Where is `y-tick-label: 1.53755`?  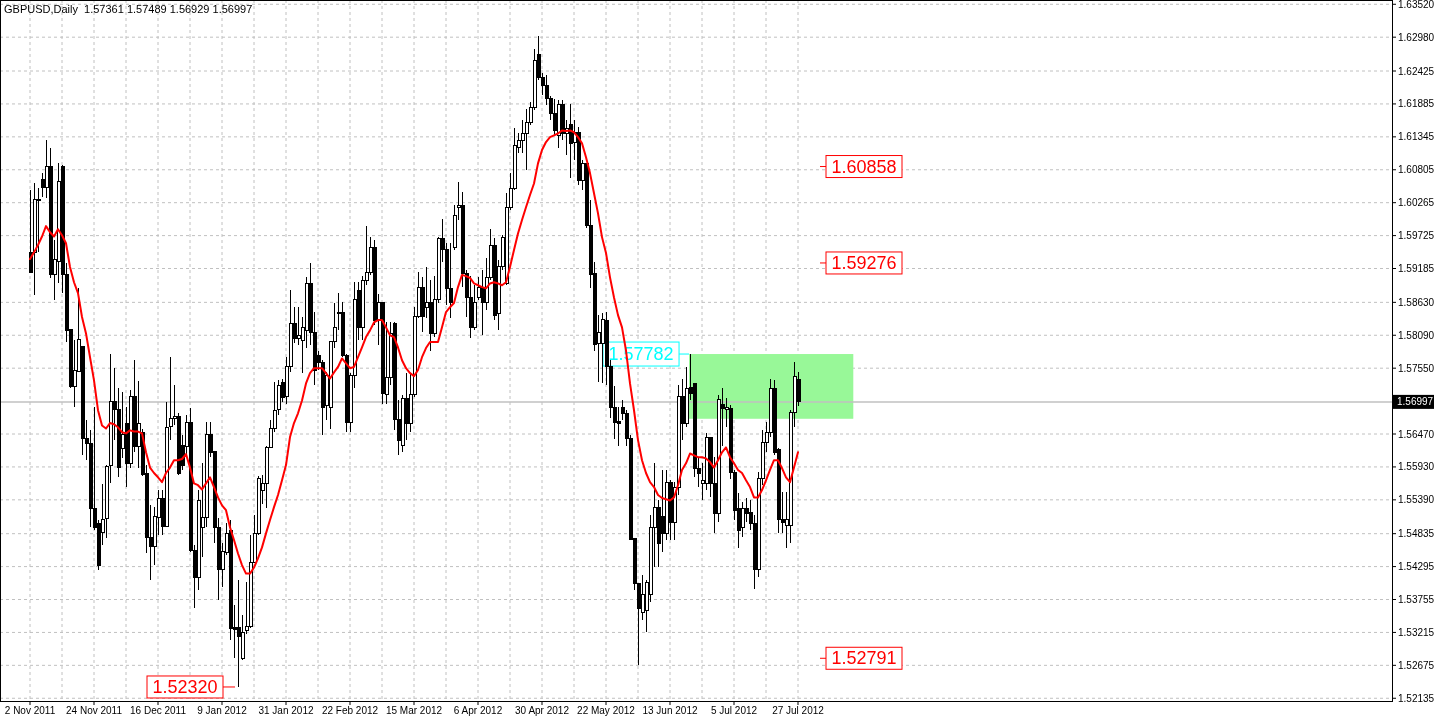 y-tick-label: 1.53755 is located at coordinates (1416, 600).